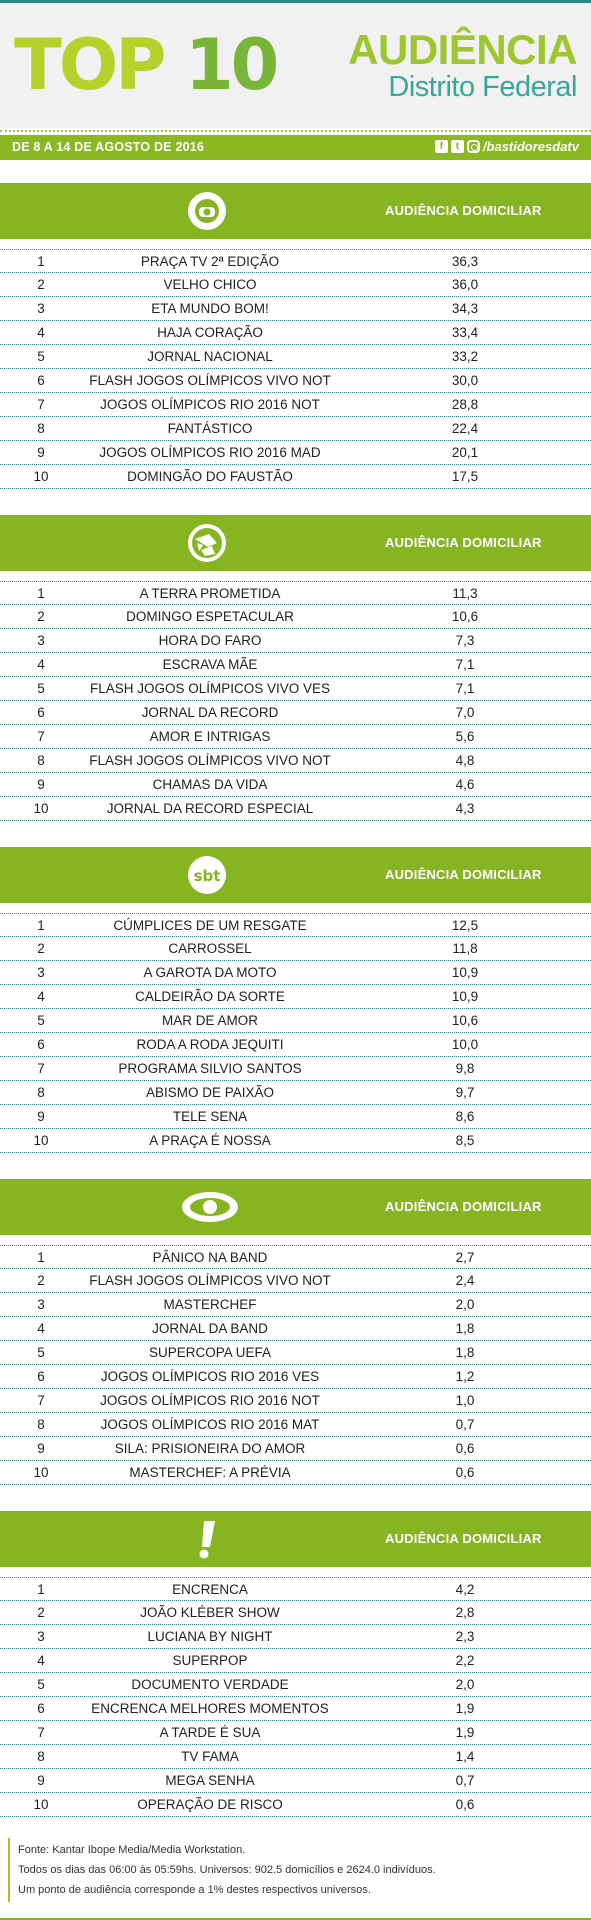  I want to click on rating-cell: 7,1, so click(465, 688).